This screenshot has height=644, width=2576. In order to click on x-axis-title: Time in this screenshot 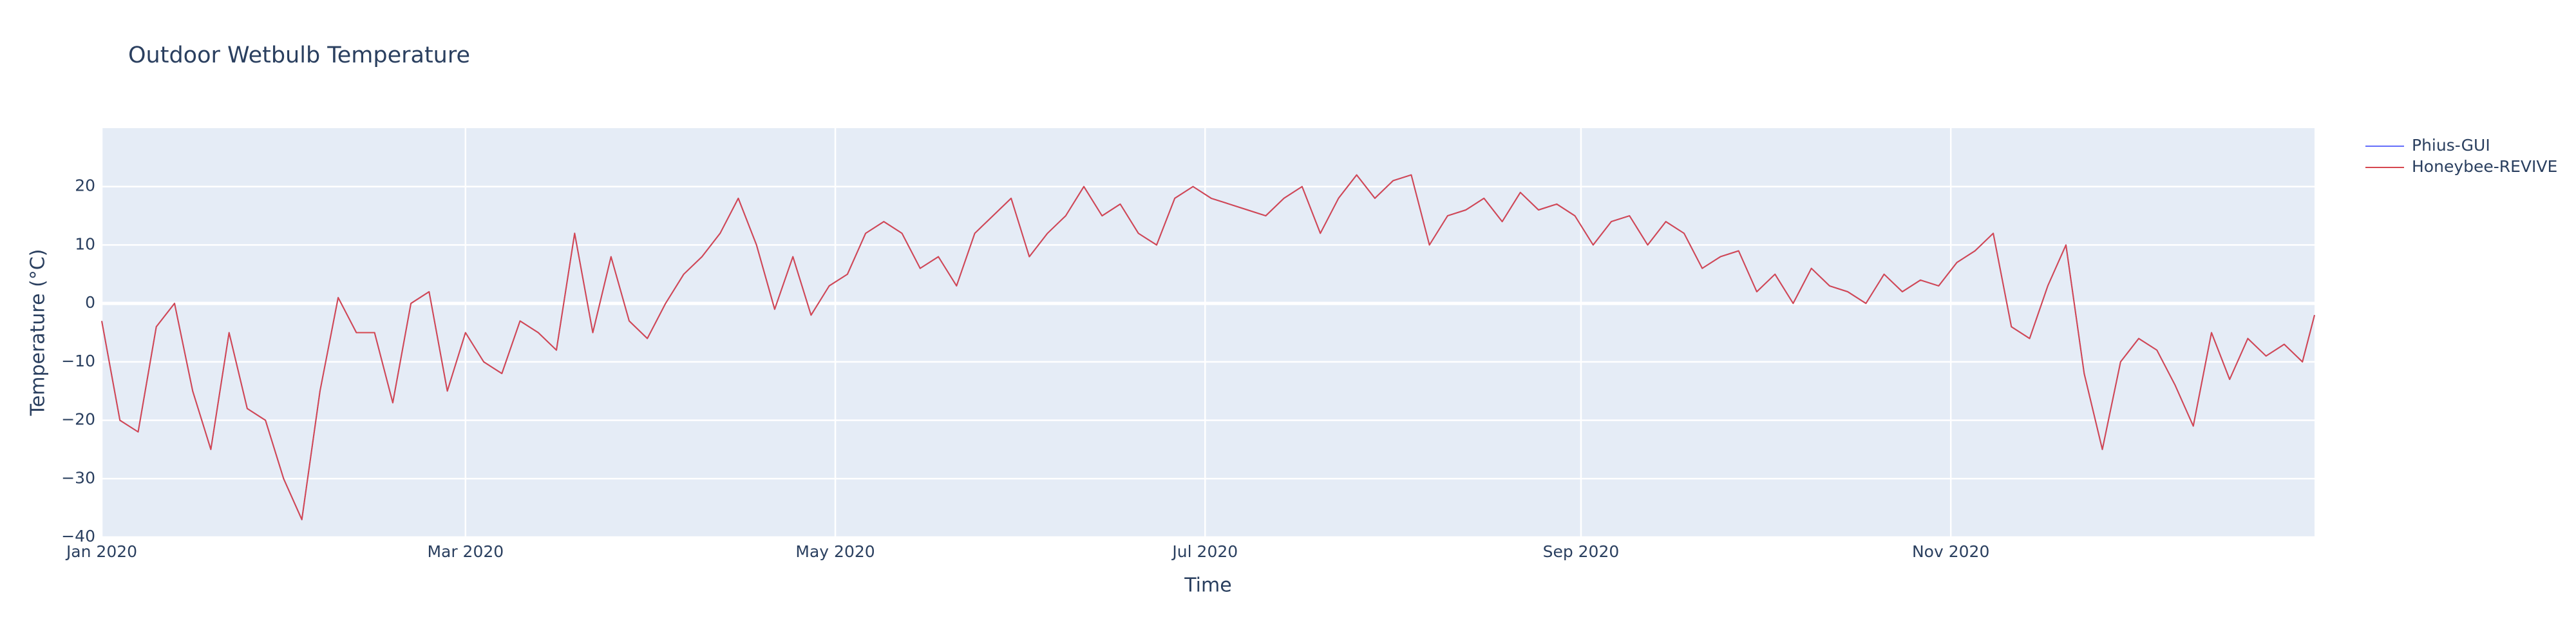, I will do `click(1207, 586)`.